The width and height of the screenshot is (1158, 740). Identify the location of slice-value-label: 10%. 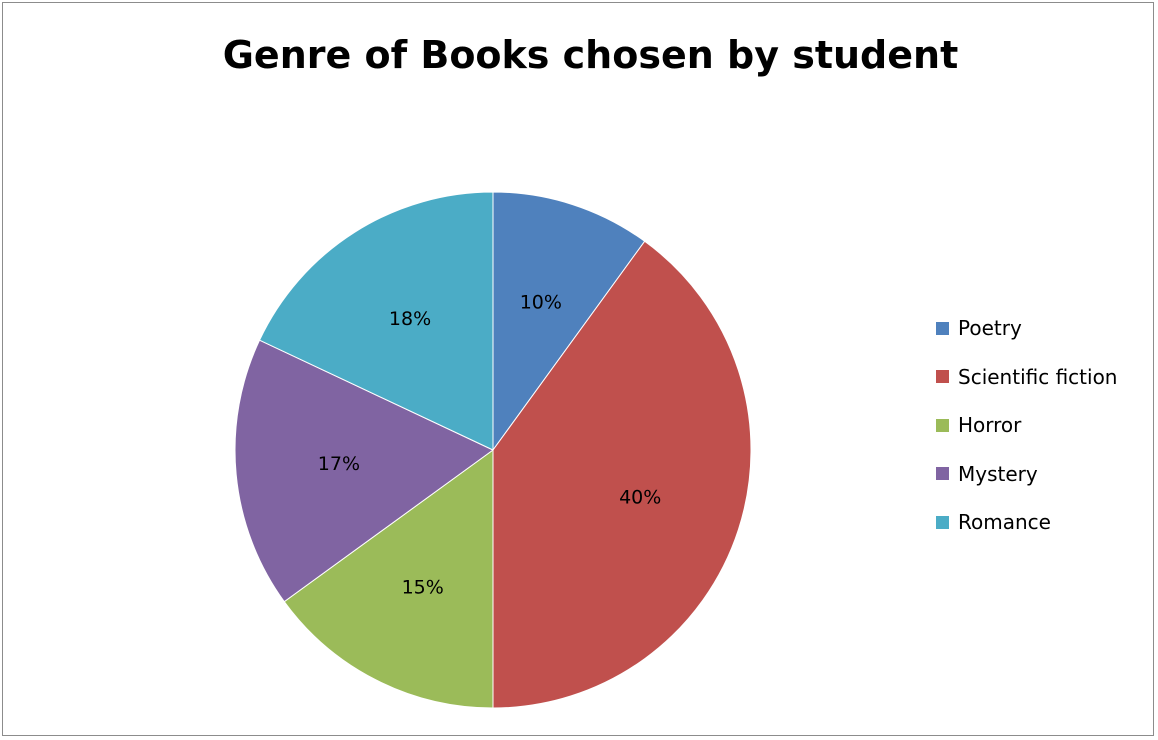
(541, 302).